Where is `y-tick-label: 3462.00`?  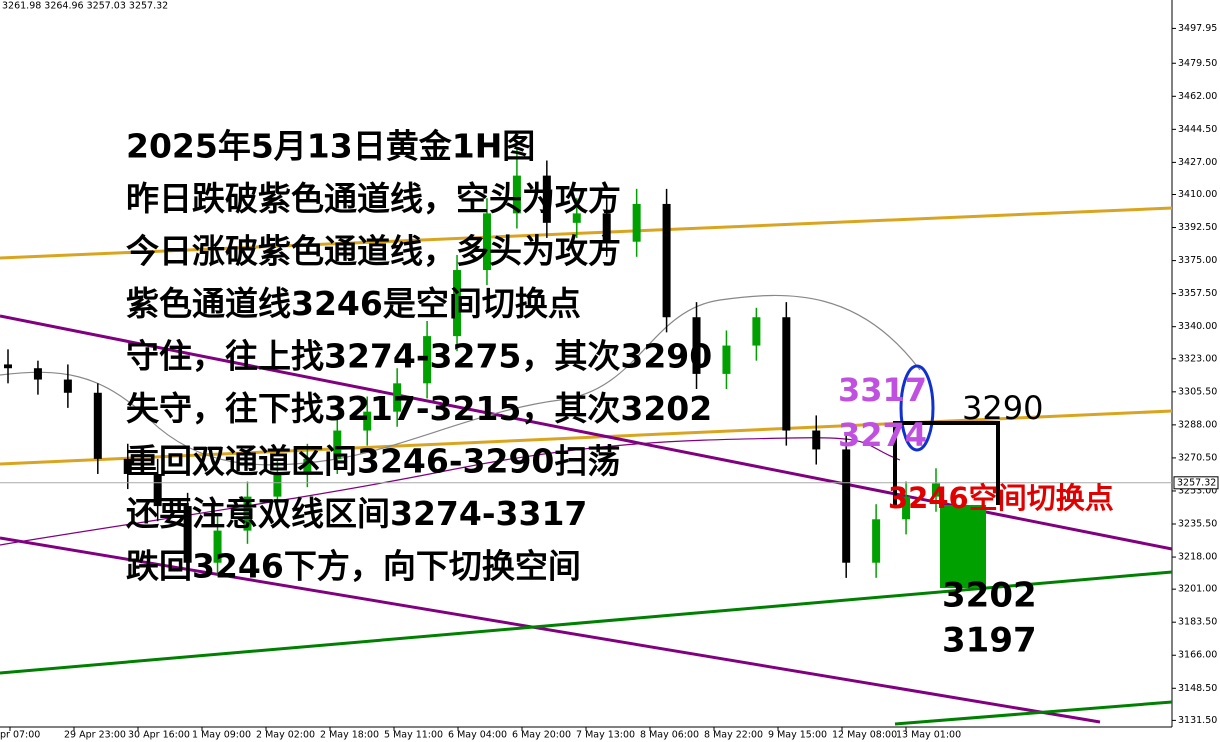 y-tick-label: 3462.00 is located at coordinates (1197, 96).